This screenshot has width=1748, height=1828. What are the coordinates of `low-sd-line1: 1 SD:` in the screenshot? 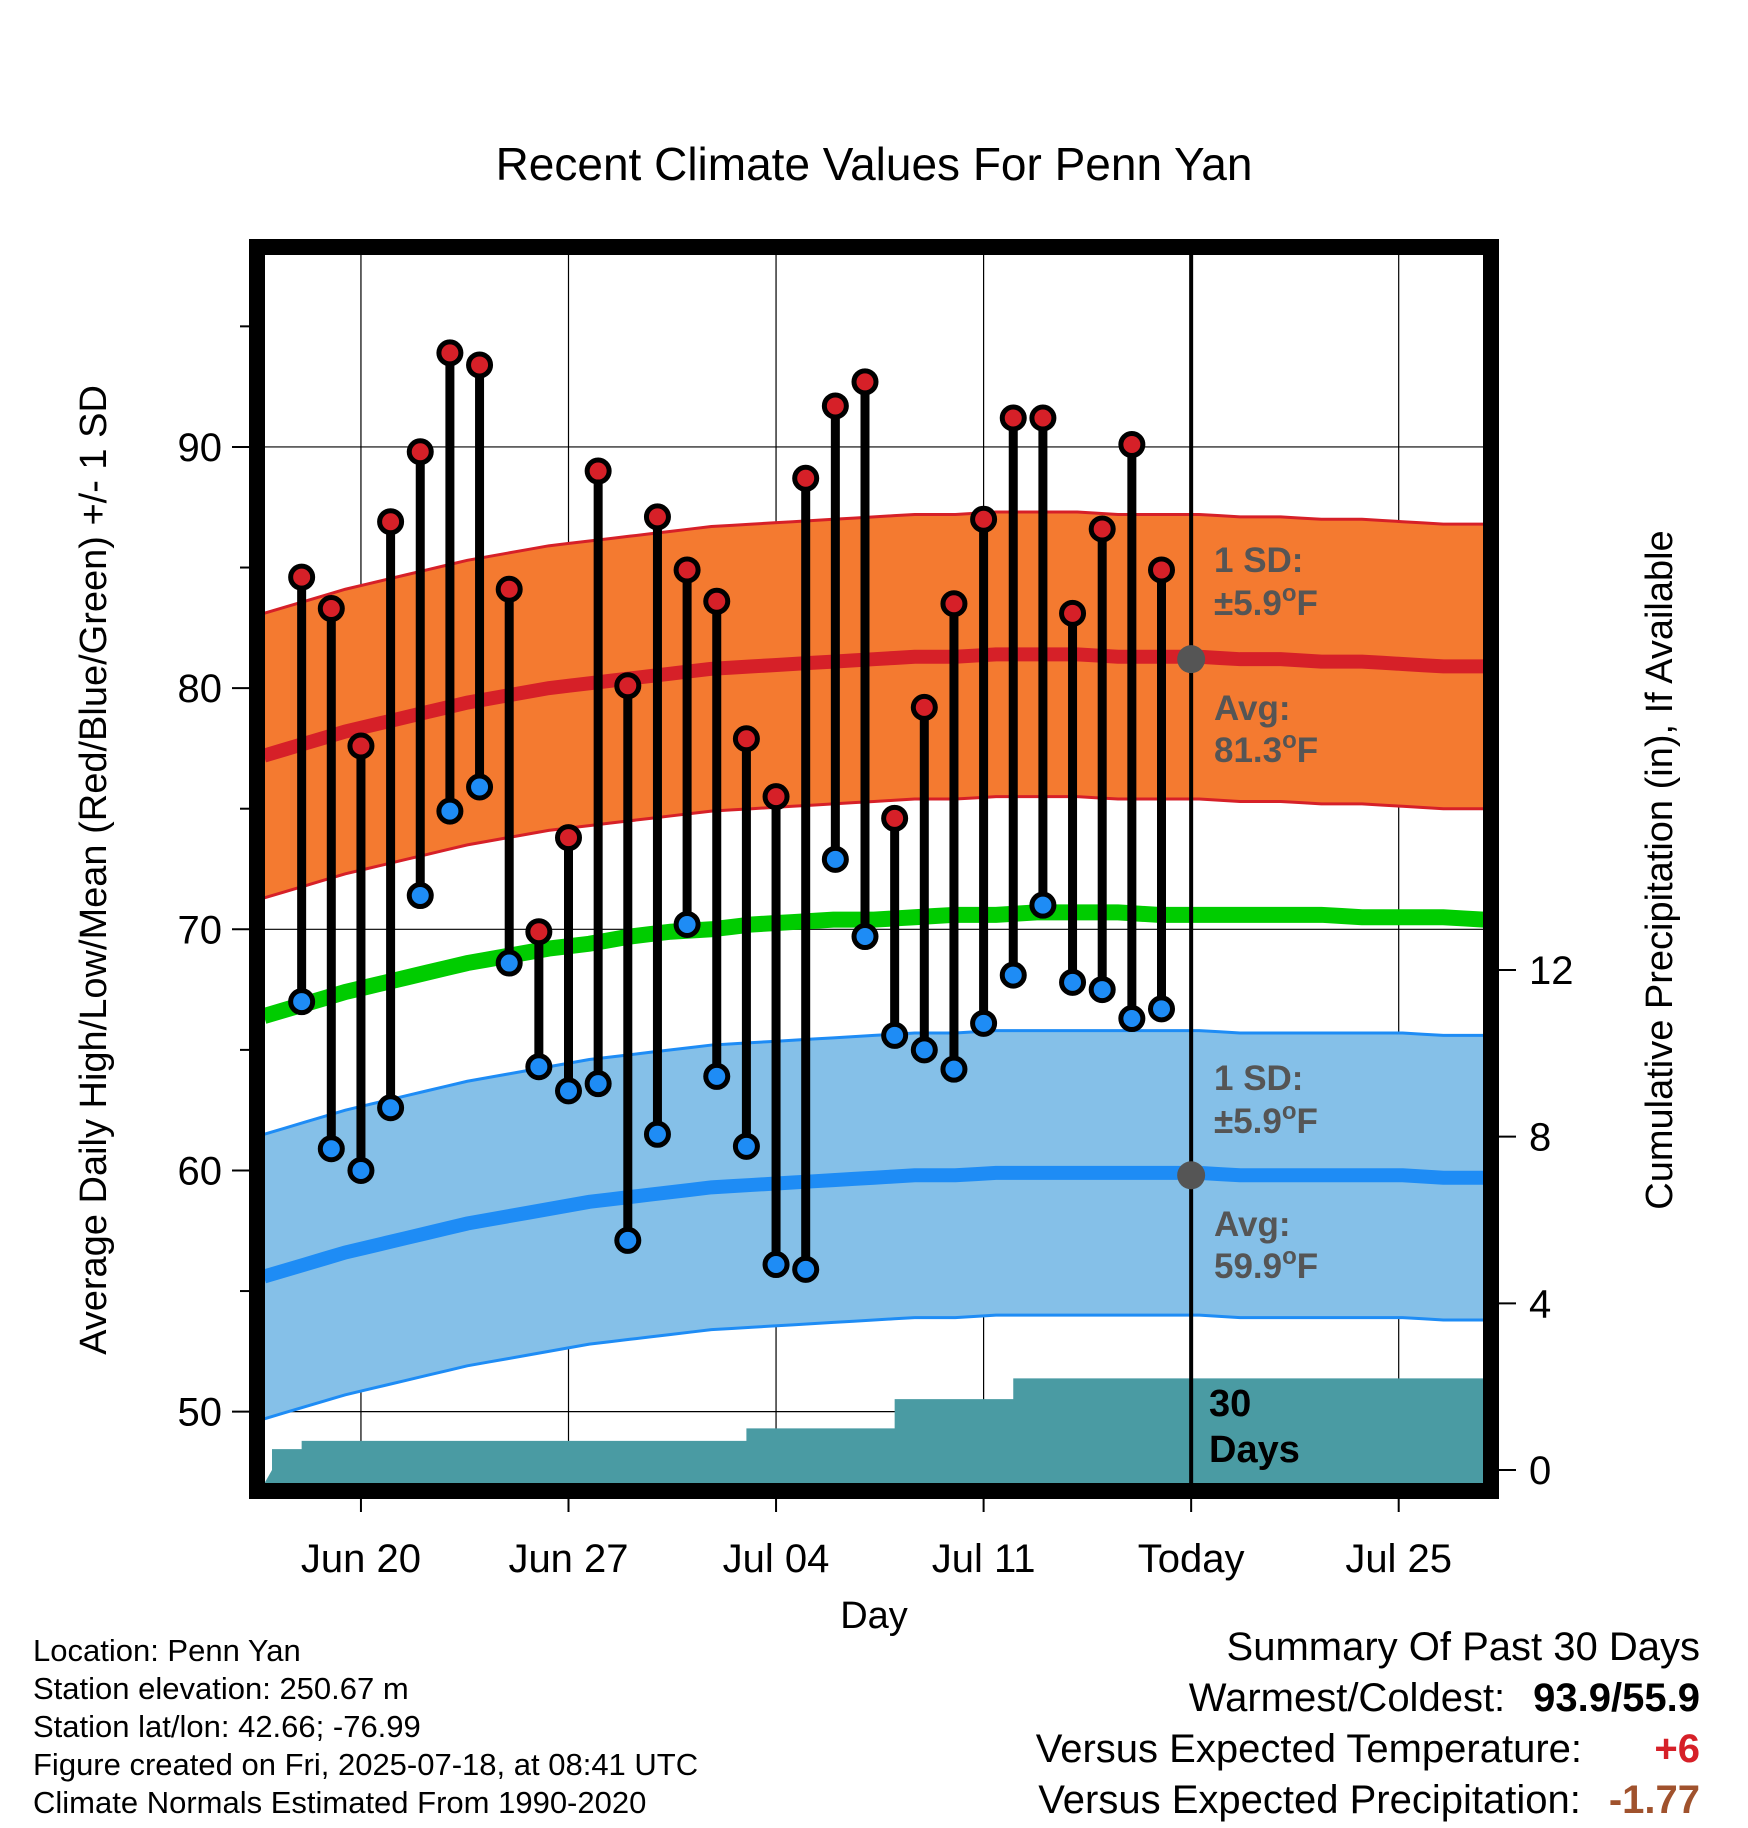 It's located at (1258, 1078).